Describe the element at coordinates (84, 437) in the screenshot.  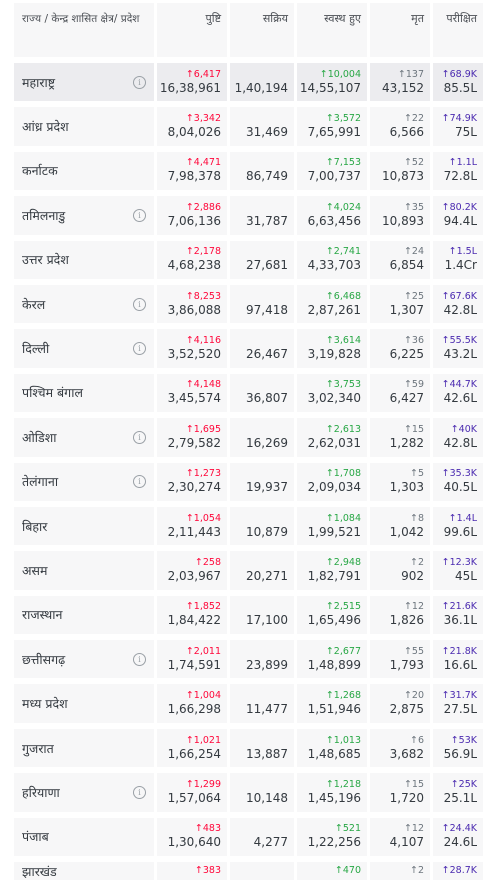
I see `state-cell: ओडिशा i` at that location.